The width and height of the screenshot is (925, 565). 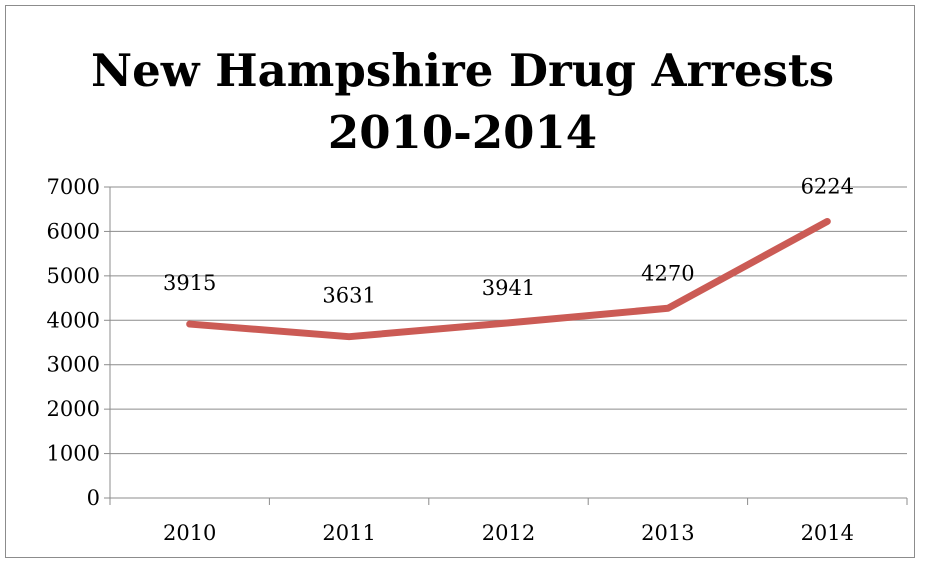 I want to click on x-tick-label: 2012, so click(x=508, y=533).